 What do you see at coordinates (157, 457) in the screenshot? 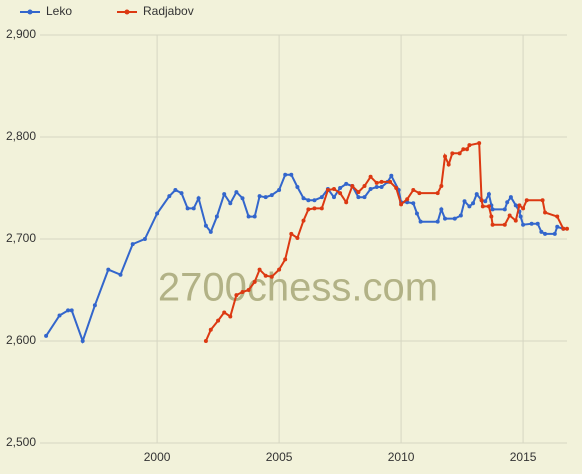
I see `x-tick-label: 2000` at bounding box center [157, 457].